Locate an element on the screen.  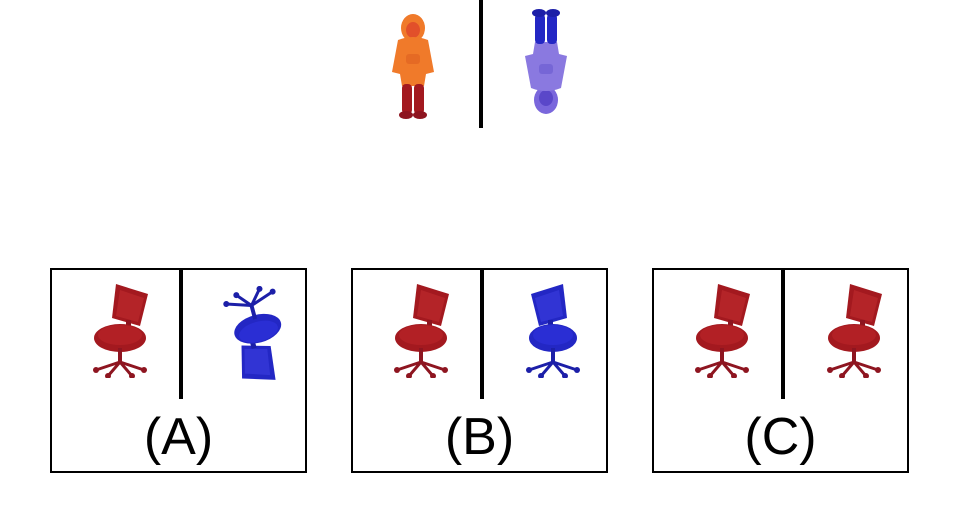
person-purple-upside-down-icon is located at coordinates (546, 61).